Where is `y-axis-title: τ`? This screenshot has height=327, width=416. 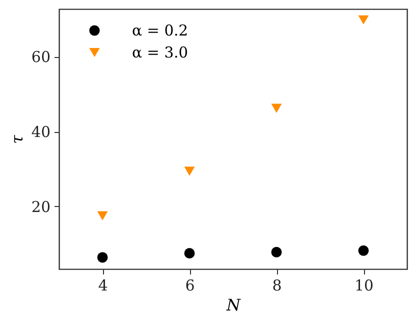 y-axis-title: τ is located at coordinates (16, 139).